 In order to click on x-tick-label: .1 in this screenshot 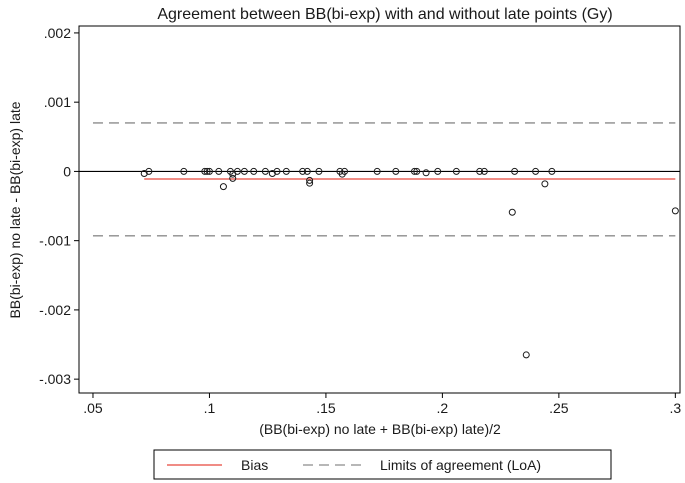, I will do `click(210, 408)`.